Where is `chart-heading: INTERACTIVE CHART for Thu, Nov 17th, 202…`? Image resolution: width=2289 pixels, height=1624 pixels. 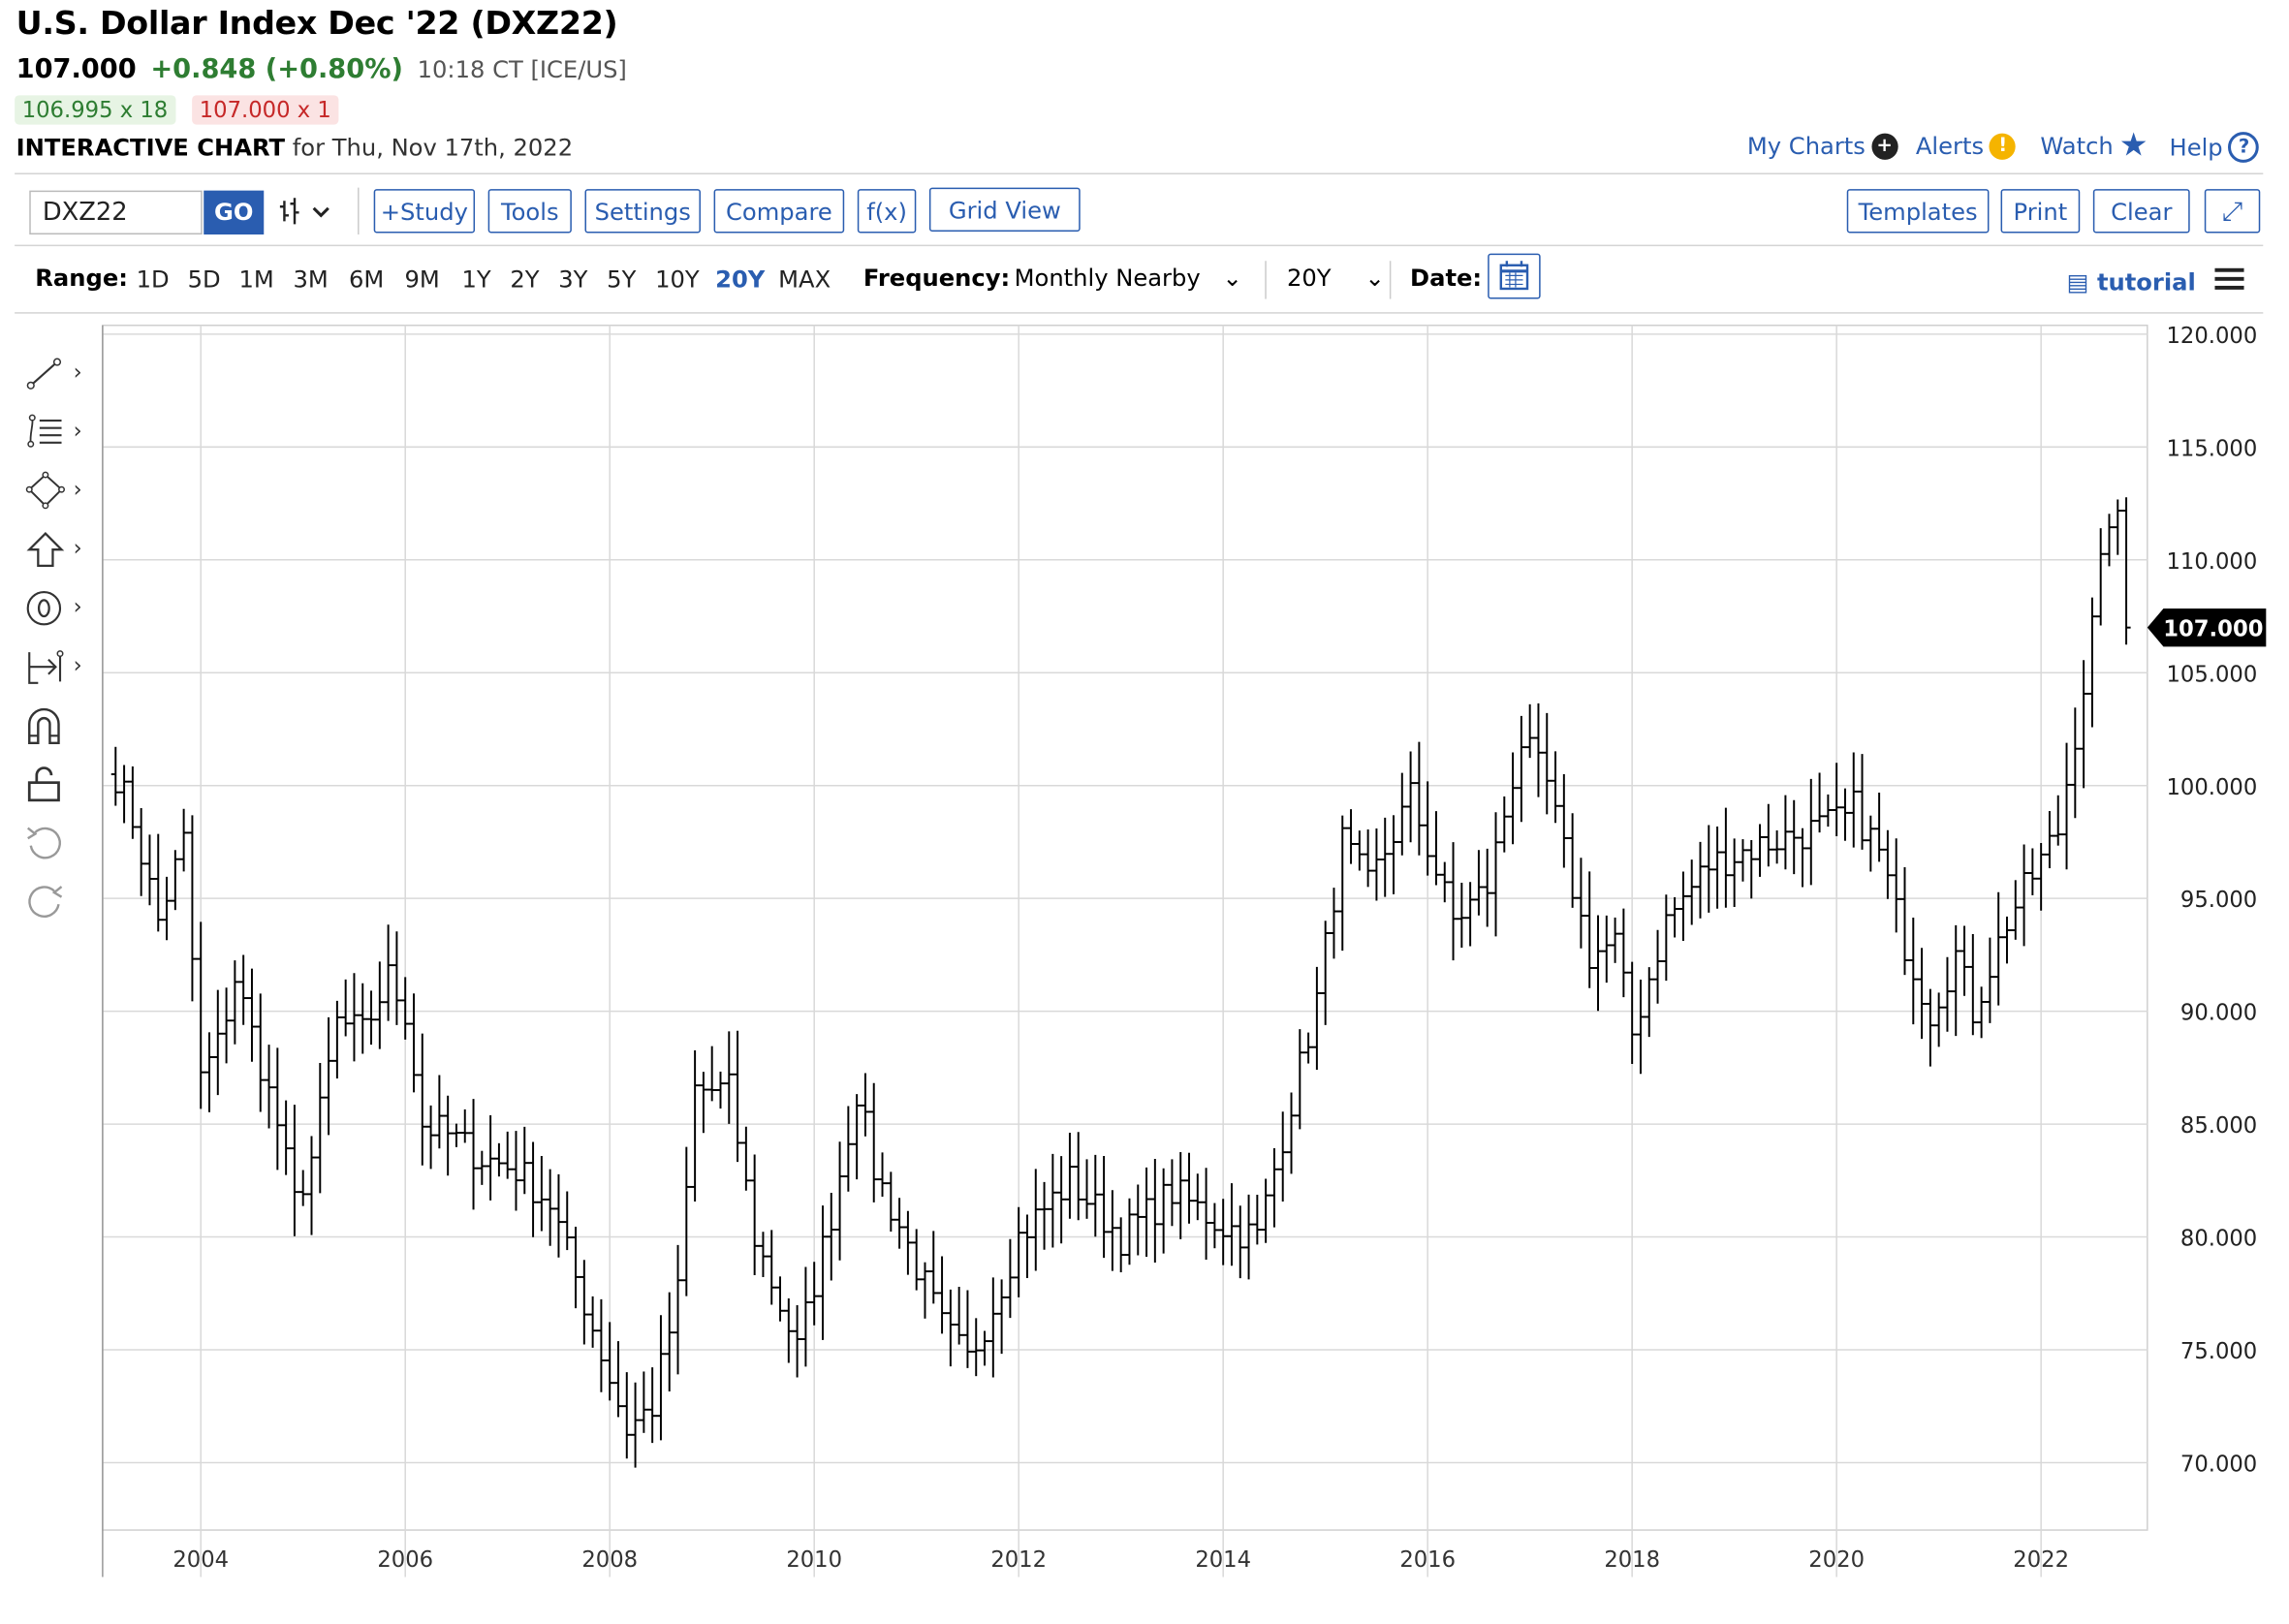 chart-heading: INTERACTIVE CHART for Thu, Nov 17th, 202… is located at coordinates (294, 148).